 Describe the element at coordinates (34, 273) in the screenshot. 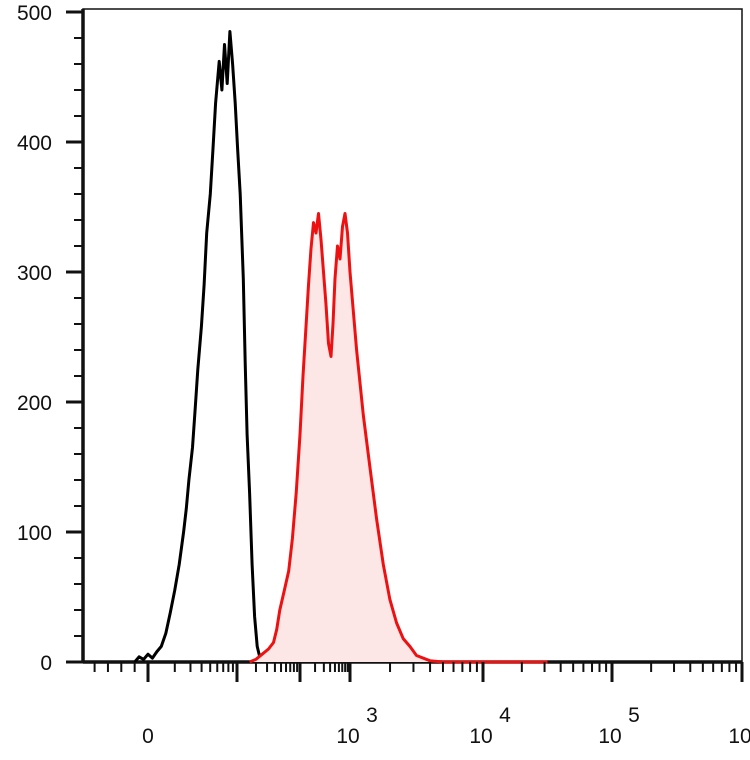

I see `y-tick-label: 300` at that location.